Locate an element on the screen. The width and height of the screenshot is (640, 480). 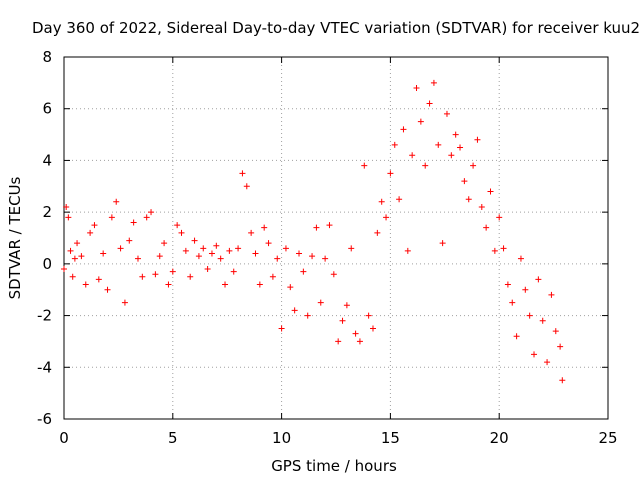
y-tick-label: 6 is located at coordinates (47, 109).